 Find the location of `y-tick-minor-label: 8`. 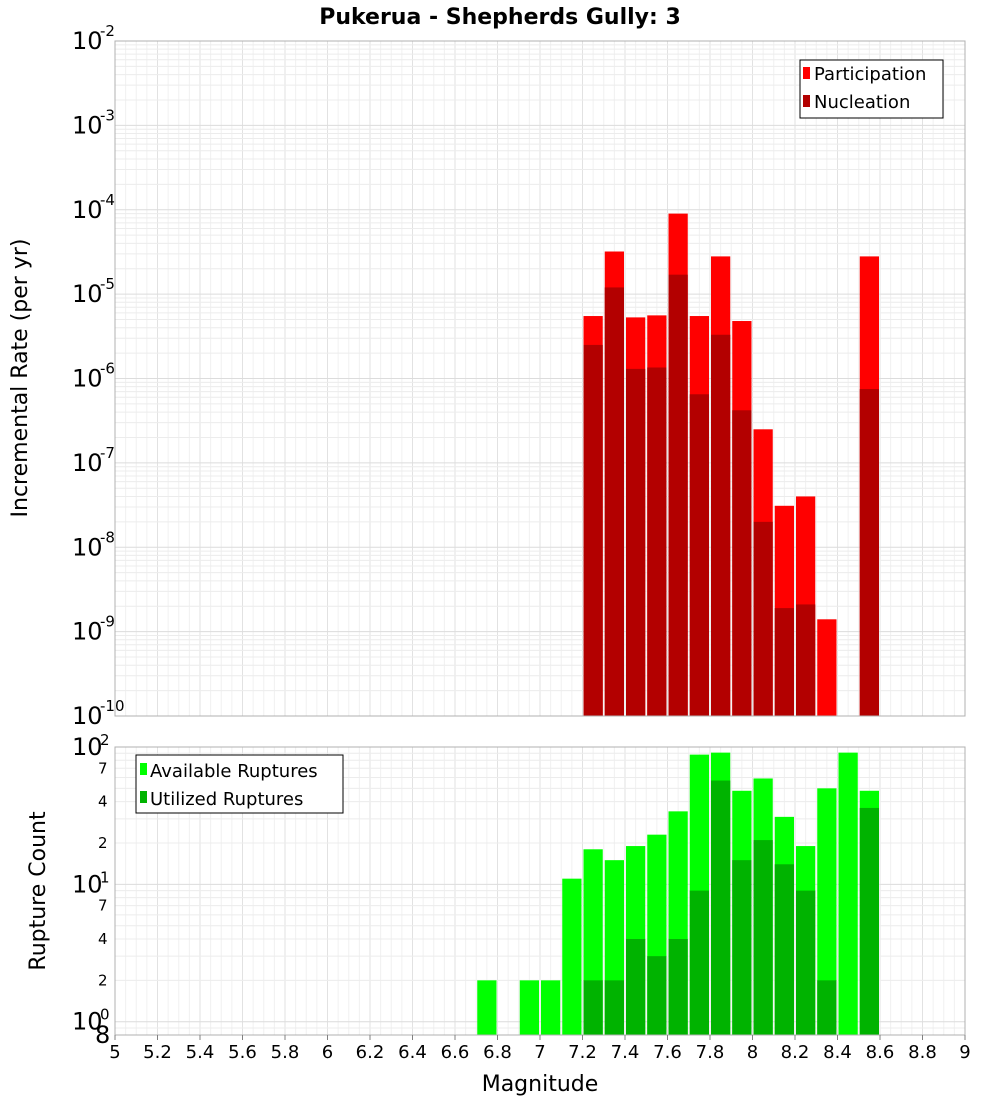

y-tick-minor-label: 8 is located at coordinates (102, 1035).